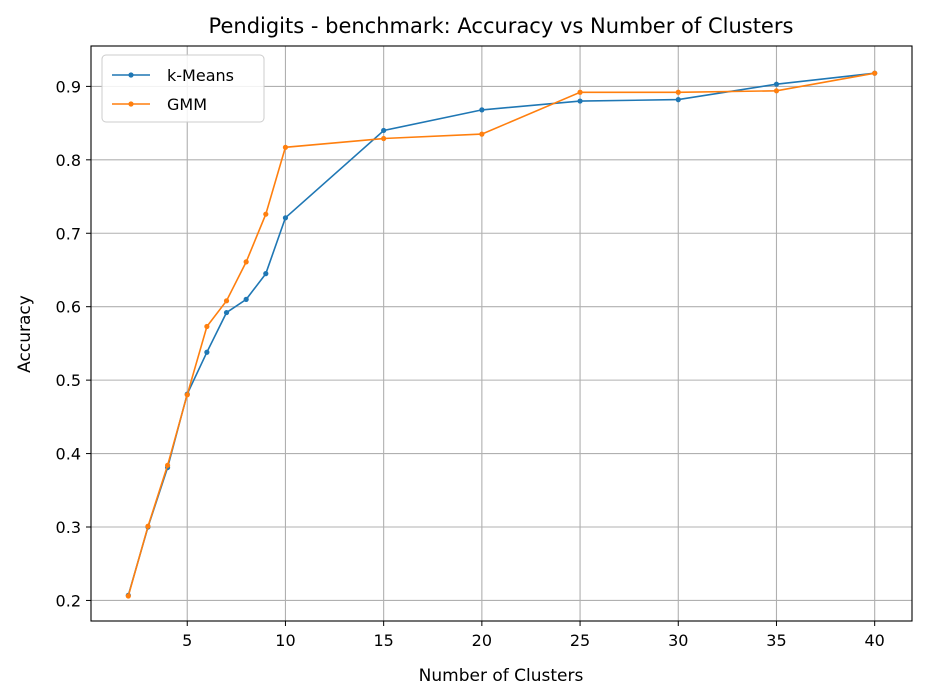 The height and width of the screenshot is (700, 931). Describe the element at coordinates (68, 86) in the screenshot. I see `y-tick-label: 0.9` at that location.